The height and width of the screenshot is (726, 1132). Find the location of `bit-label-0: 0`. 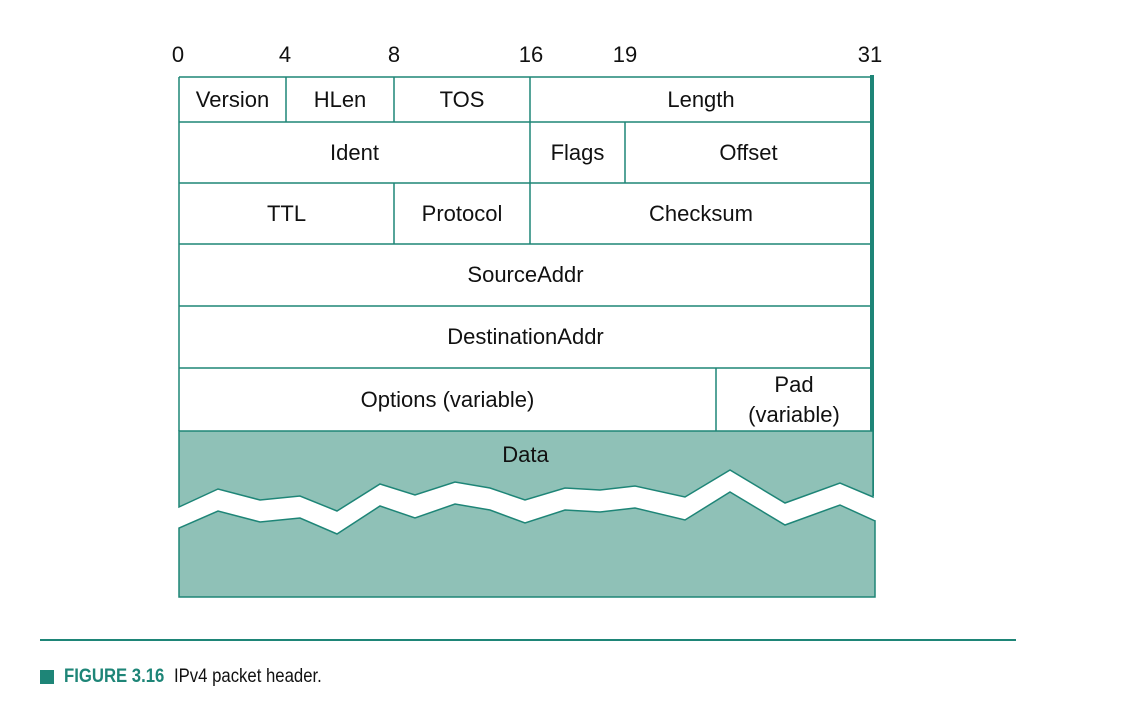

bit-label-0: 0 is located at coordinates (178, 54).